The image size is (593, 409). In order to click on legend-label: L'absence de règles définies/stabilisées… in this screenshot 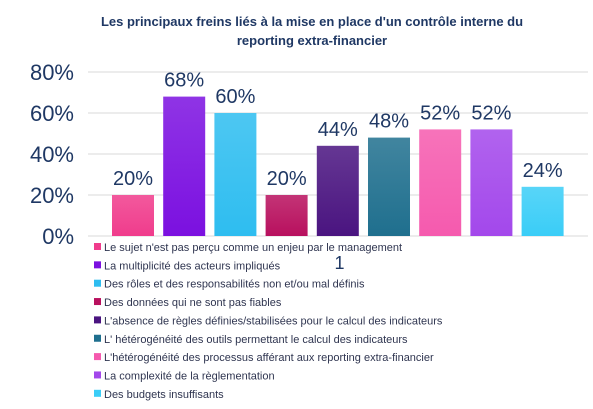, I will do `click(273, 321)`.